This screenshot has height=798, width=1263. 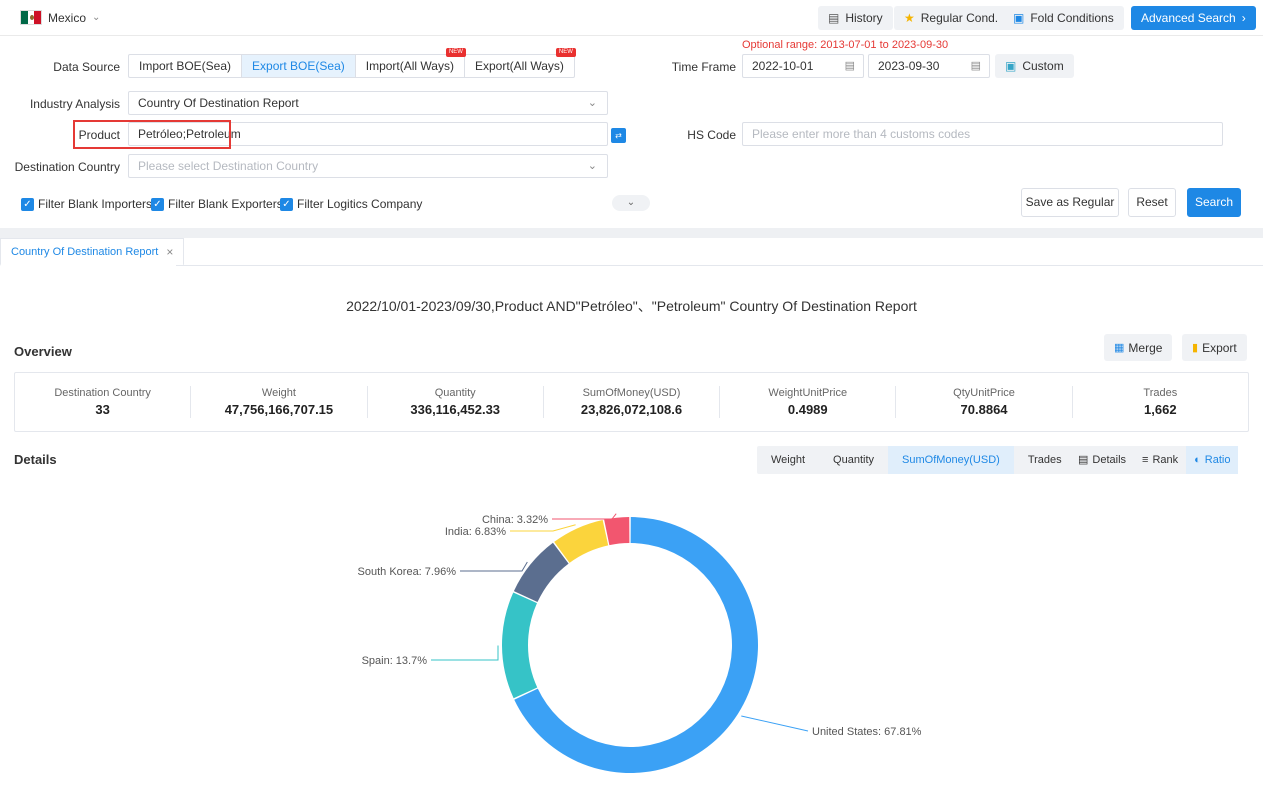 I want to click on view-ratio: ◐ Ratio, so click(x=1212, y=460).